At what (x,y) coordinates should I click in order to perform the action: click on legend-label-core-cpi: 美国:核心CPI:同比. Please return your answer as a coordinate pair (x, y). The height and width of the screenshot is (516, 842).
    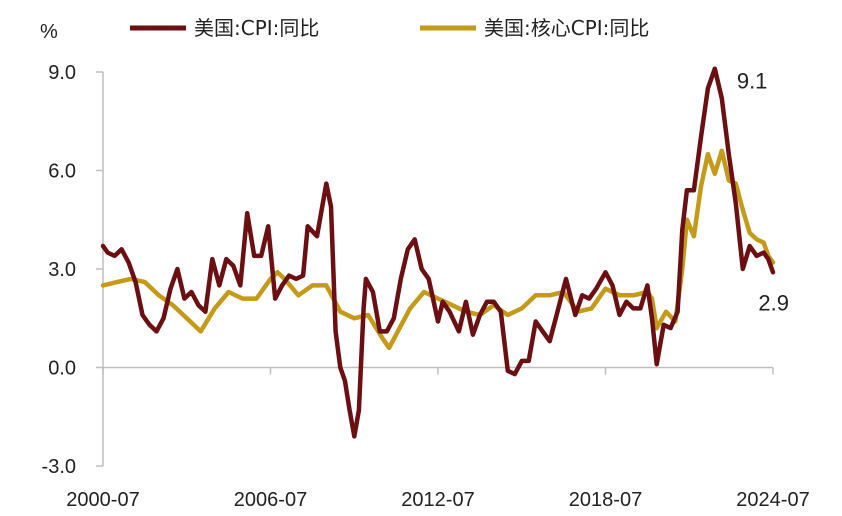
    Looking at the image, I should click on (566, 28).